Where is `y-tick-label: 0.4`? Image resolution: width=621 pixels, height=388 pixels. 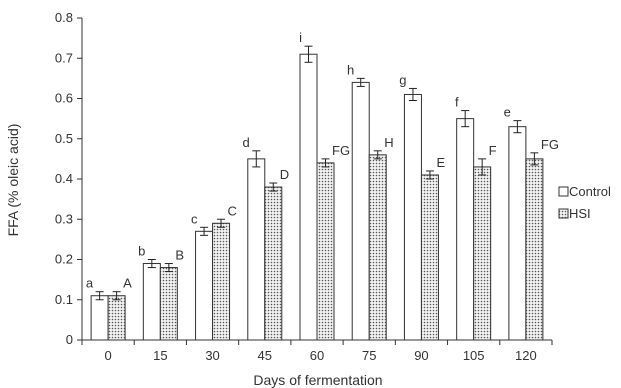
y-tick-label: 0.4 is located at coordinates (64, 178).